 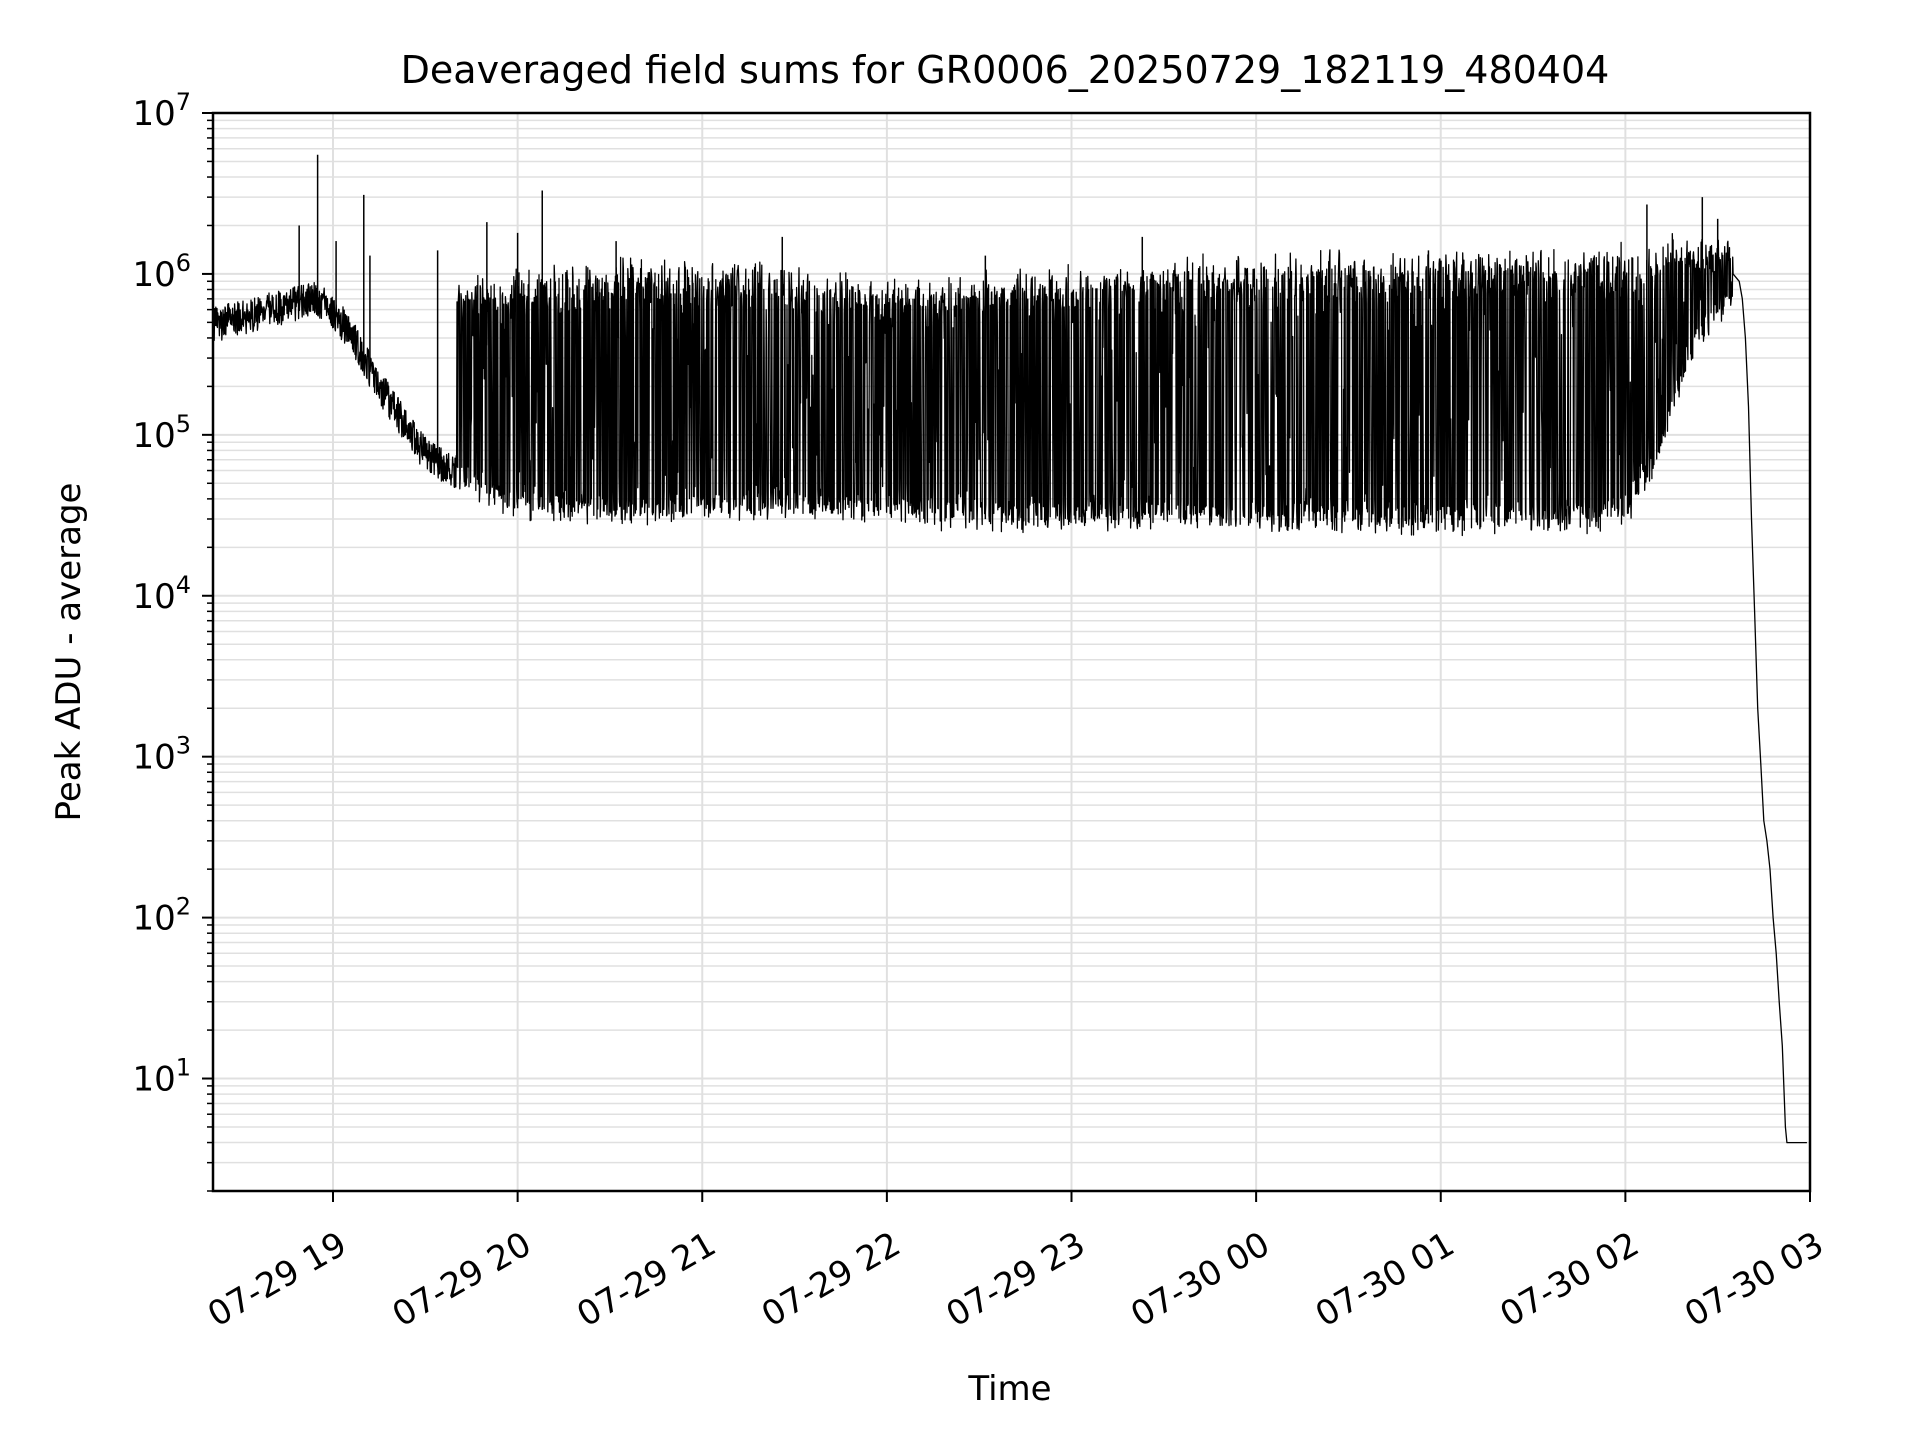 What do you see at coordinates (161, 916) in the screenshot?
I see `y-tick-label: 10²` at bounding box center [161, 916].